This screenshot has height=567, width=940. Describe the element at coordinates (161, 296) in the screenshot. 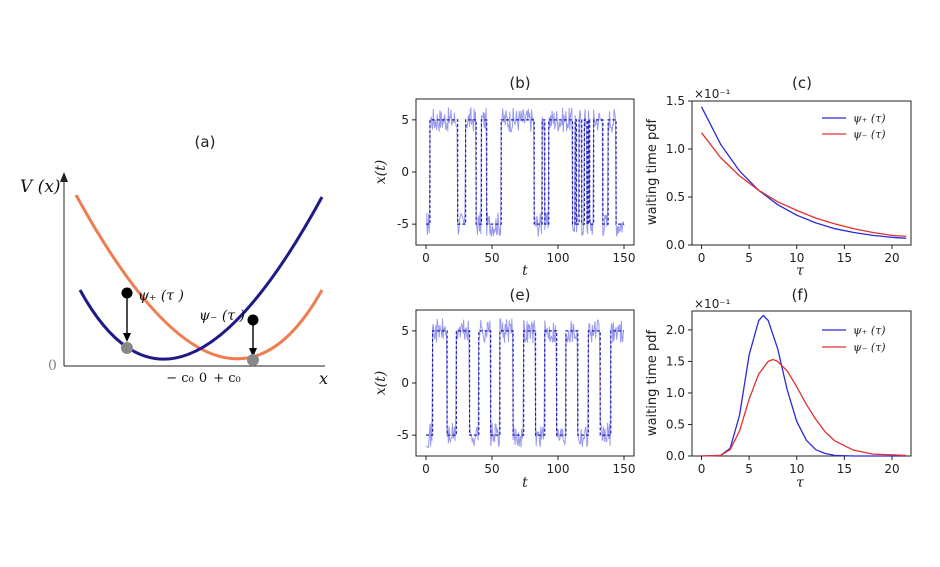

I see `label-psi-plus: ψ₊ (τ )` at that location.